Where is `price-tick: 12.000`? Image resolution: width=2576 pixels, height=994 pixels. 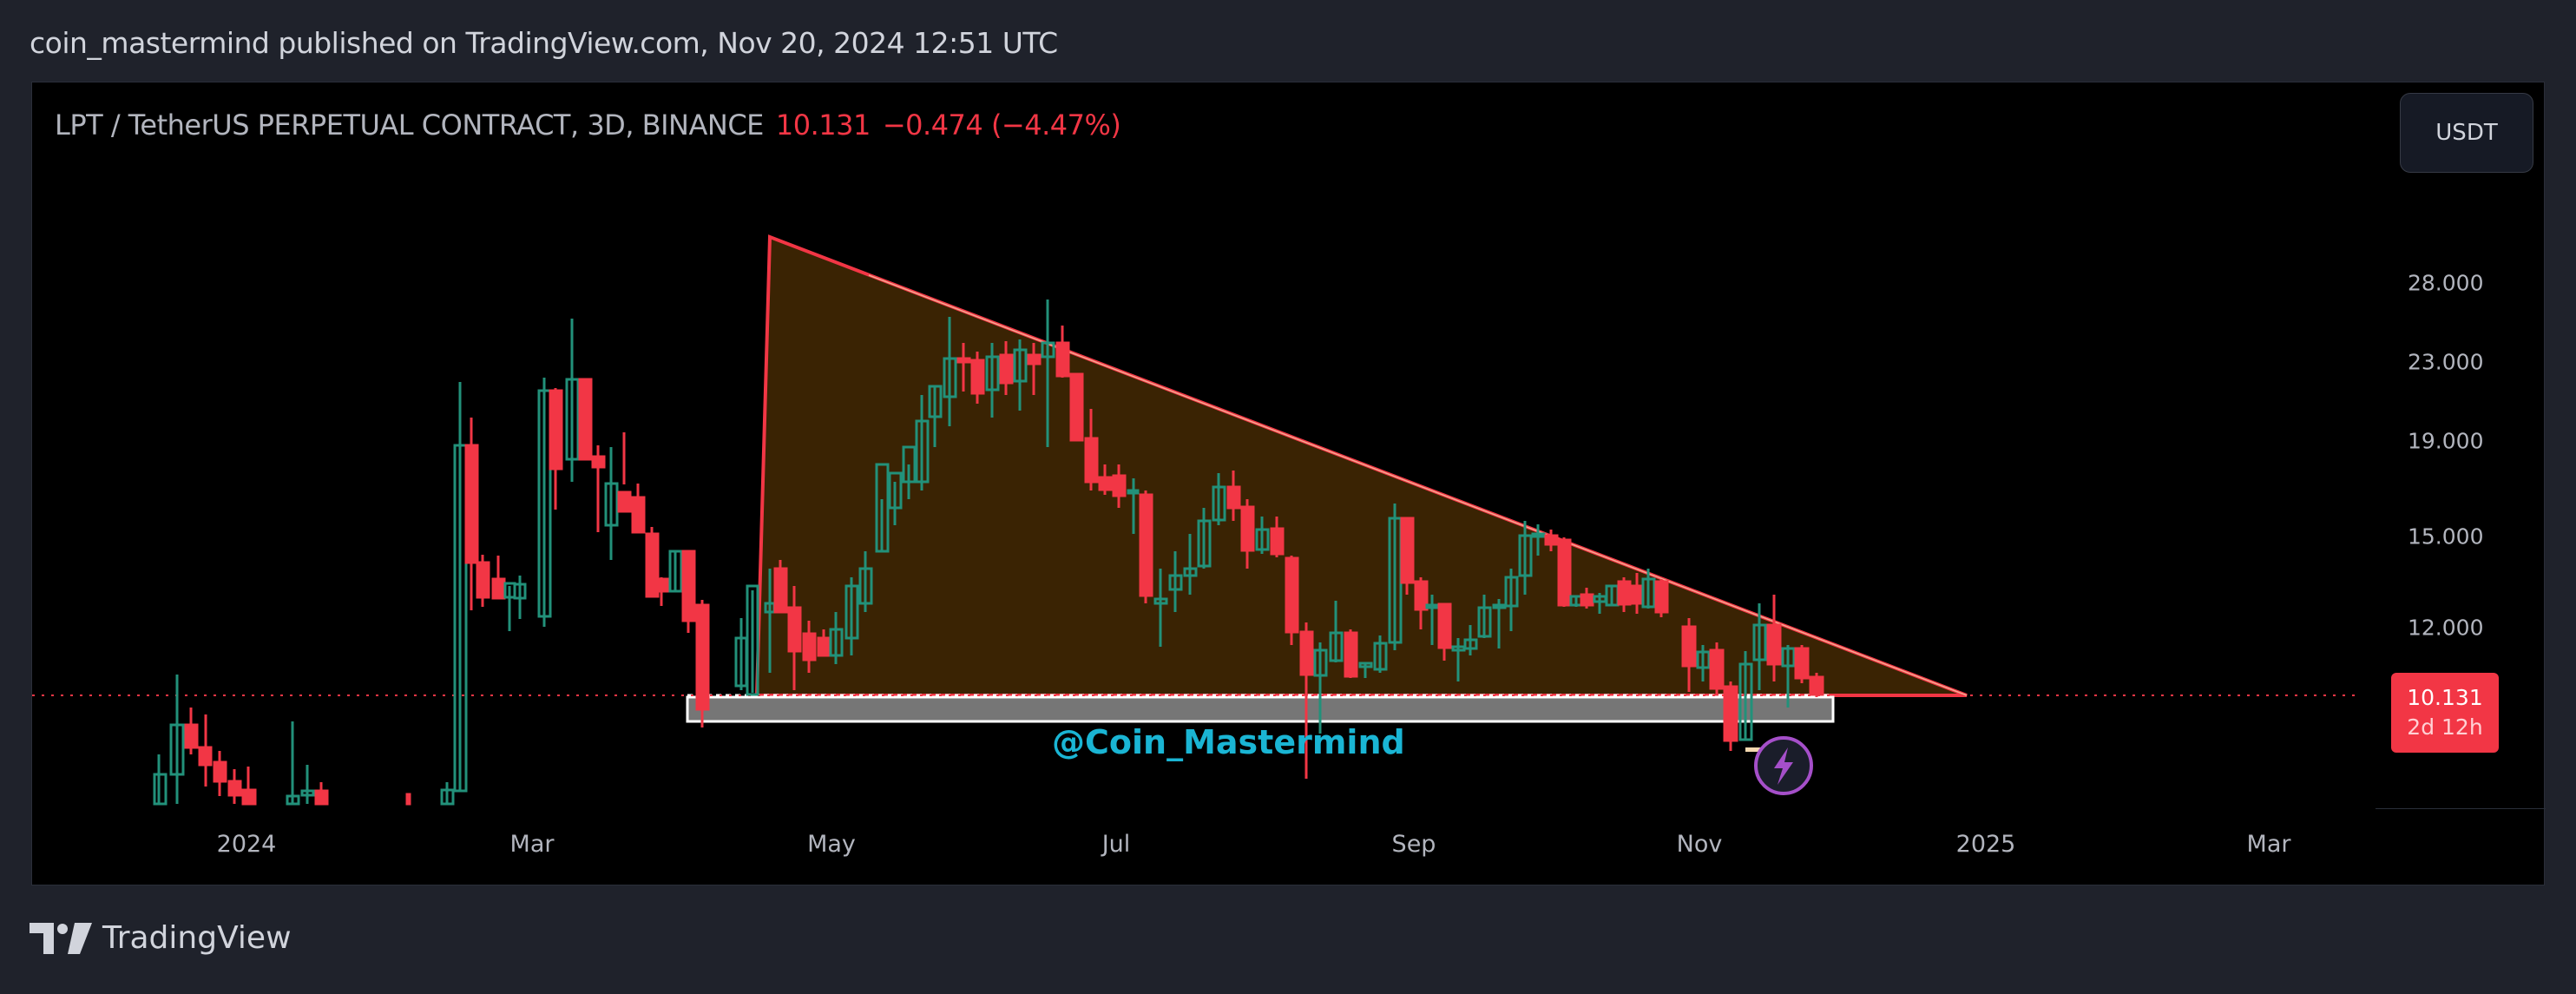 price-tick: 12.000 is located at coordinates (2446, 628).